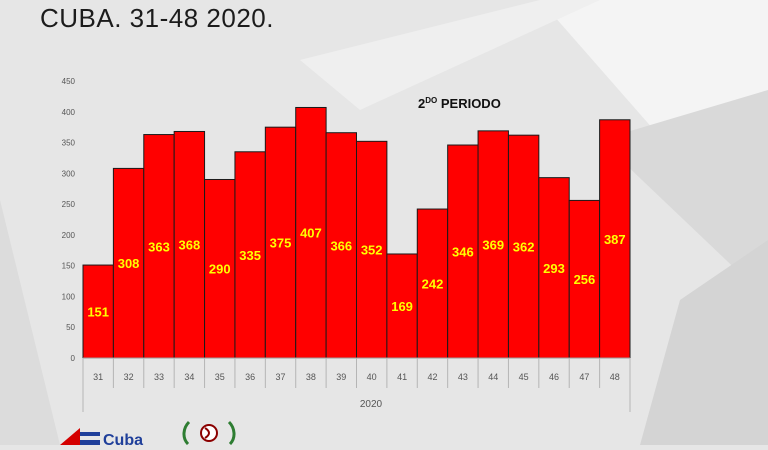 This screenshot has height=450, width=768. Describe the element at coordinates (524, 377) in the screenshot. I see `x-tick-label: 45` at that location.